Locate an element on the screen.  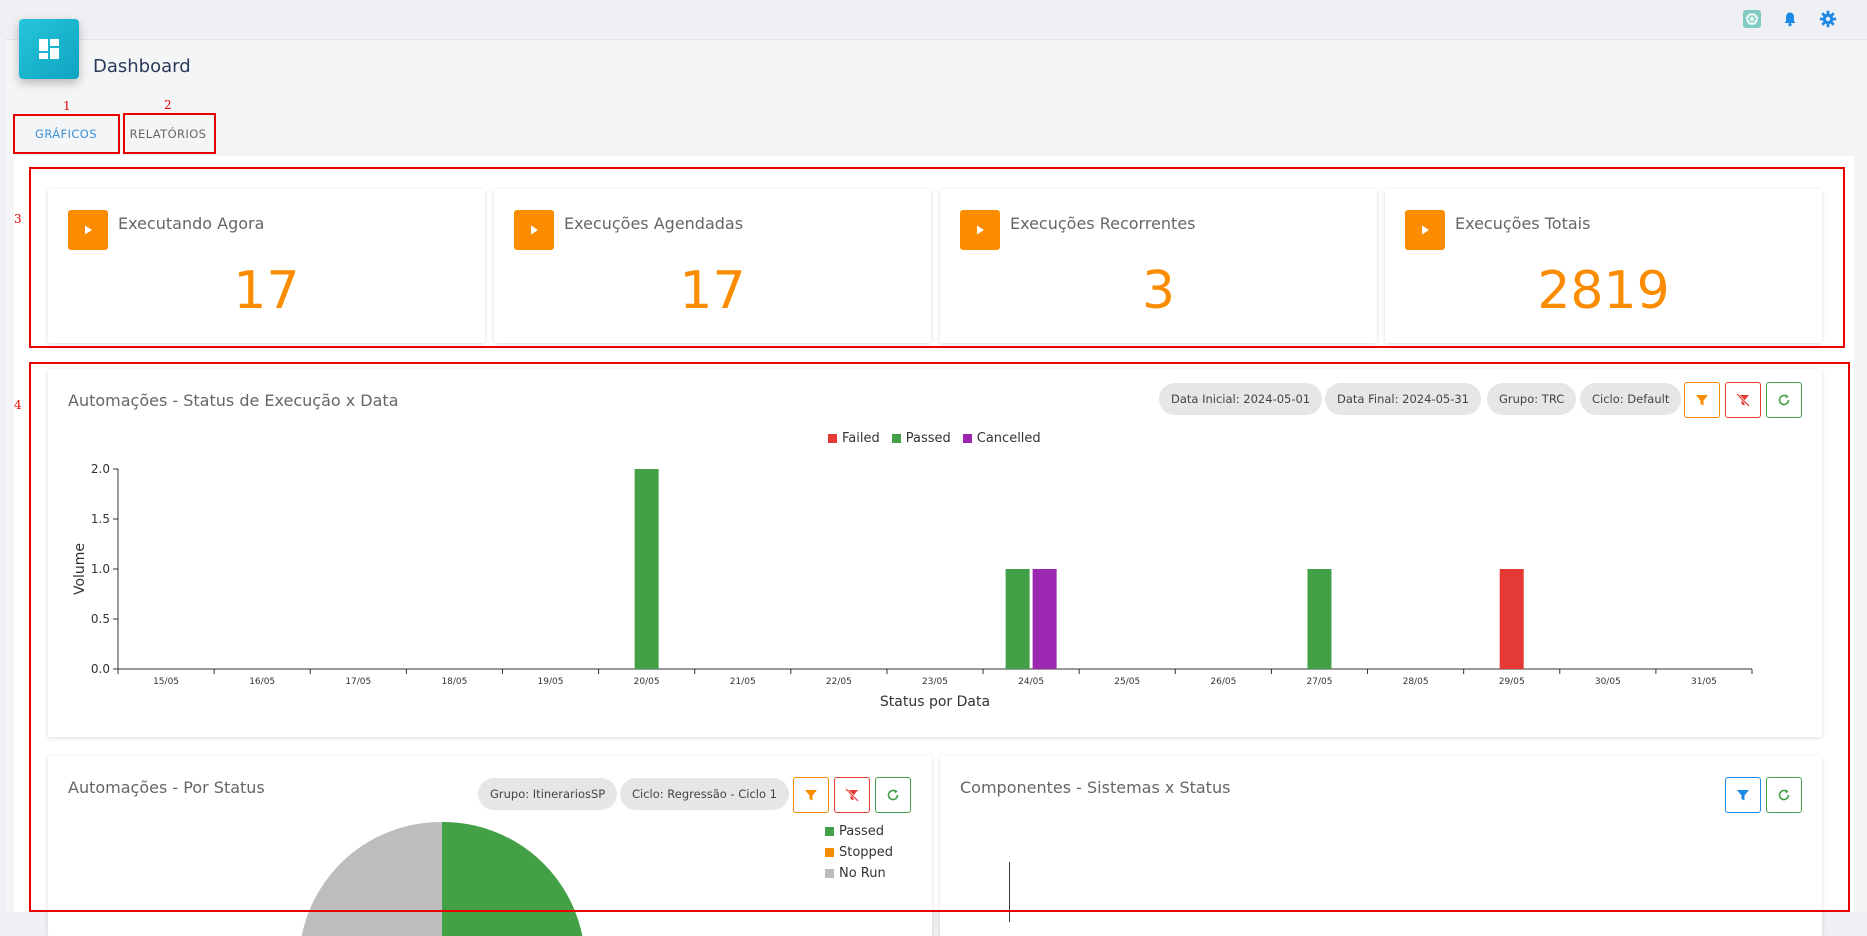
card-title: Componentes - Sistemas x Status is located at coordinates (1095, 787).